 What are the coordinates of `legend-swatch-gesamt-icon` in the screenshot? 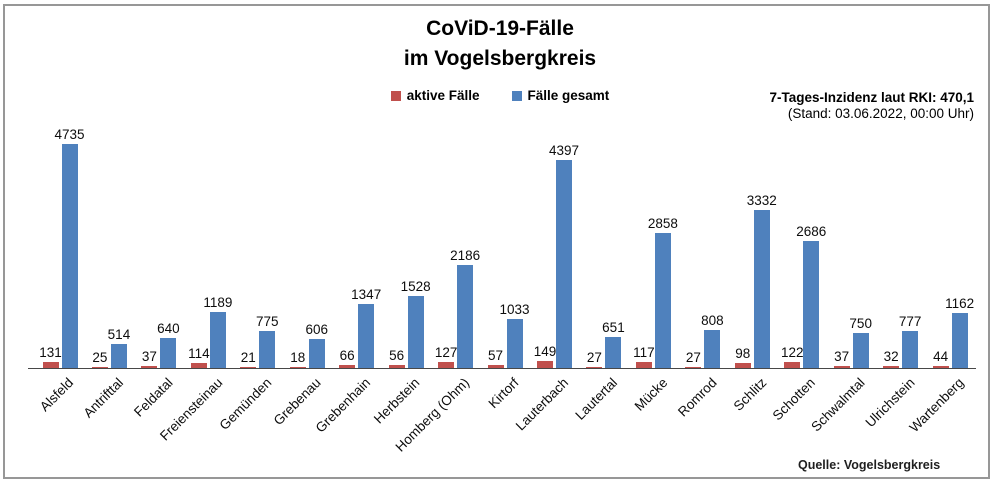 It's located at (516, 95).